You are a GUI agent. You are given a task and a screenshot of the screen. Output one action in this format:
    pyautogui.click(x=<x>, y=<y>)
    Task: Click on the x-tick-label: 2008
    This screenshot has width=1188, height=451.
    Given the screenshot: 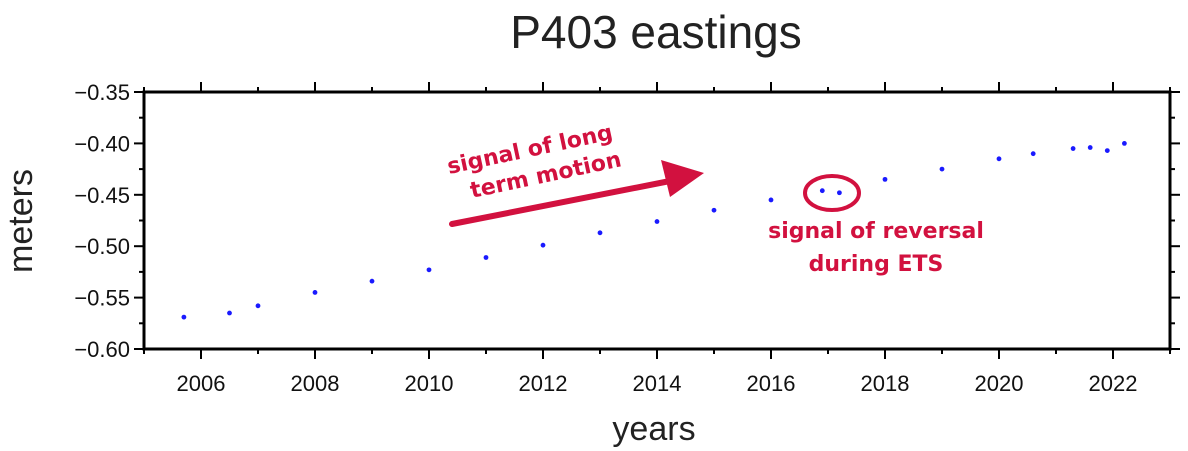 What is the action you would take?
    pyautogui.click(x=315, y=383)
    